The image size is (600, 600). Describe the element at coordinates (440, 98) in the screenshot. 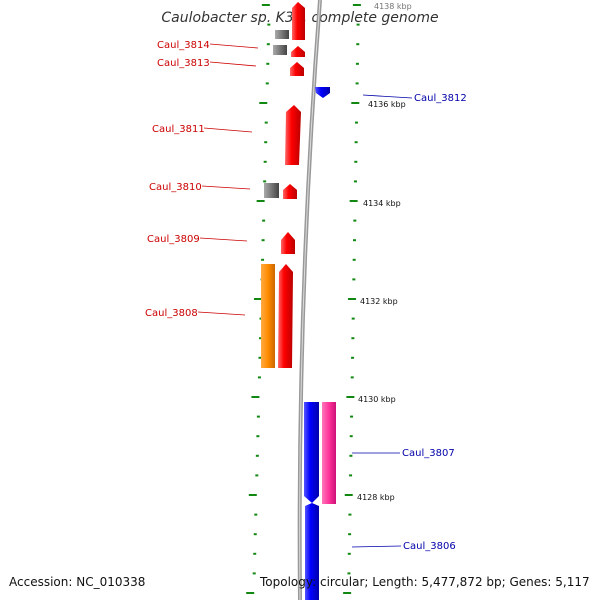

I see `gene-label-caul-3812: Caul_3812` at that location.